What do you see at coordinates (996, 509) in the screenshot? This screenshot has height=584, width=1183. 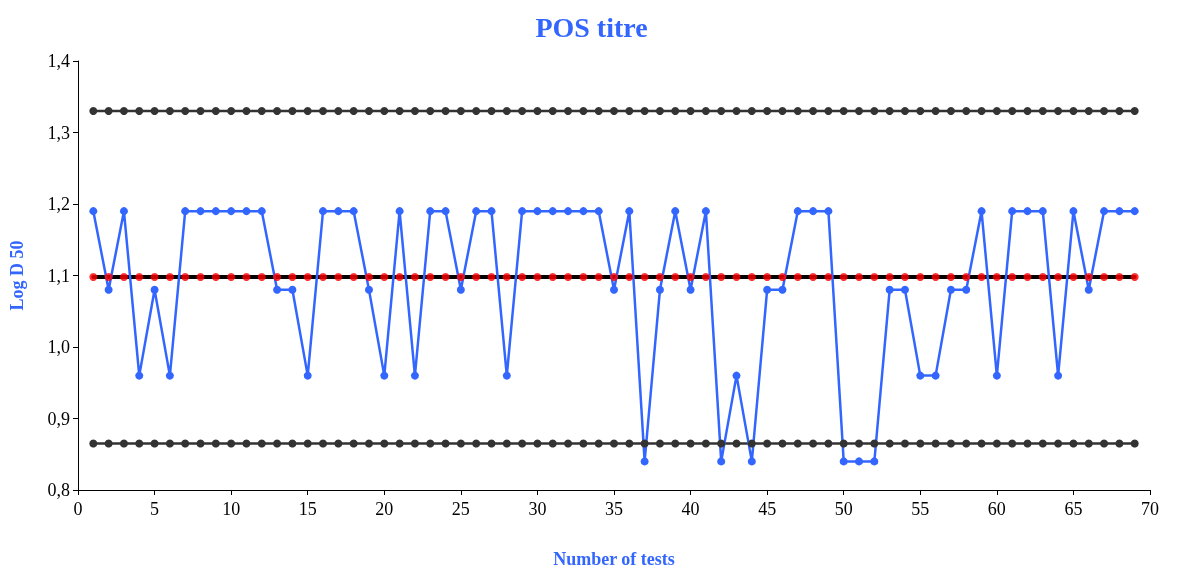 I see `x-tick-label: 60` at bounding box center [996, 509].